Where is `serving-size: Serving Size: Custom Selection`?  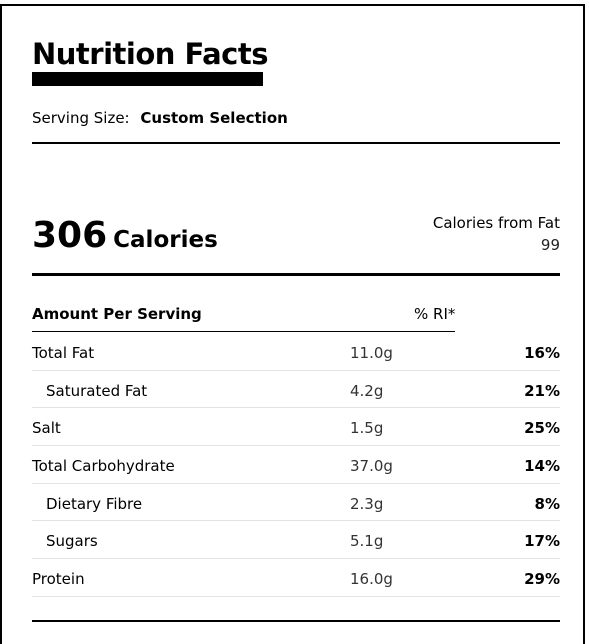
serving-size: Serving Size: Custom Selection is located at coordinates (160, 118).